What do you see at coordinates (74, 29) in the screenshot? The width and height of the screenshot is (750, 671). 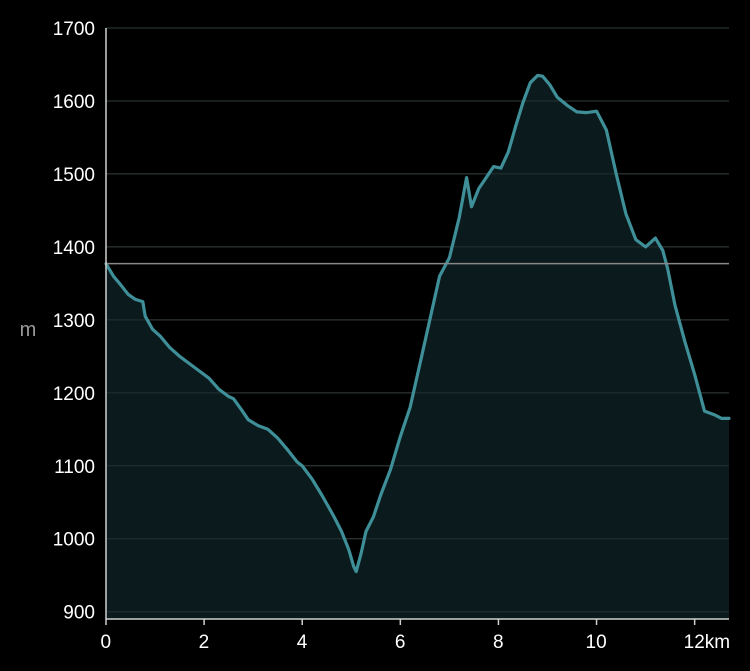 I see `y-tick-label: 1700` at bounding box center [74, 29].